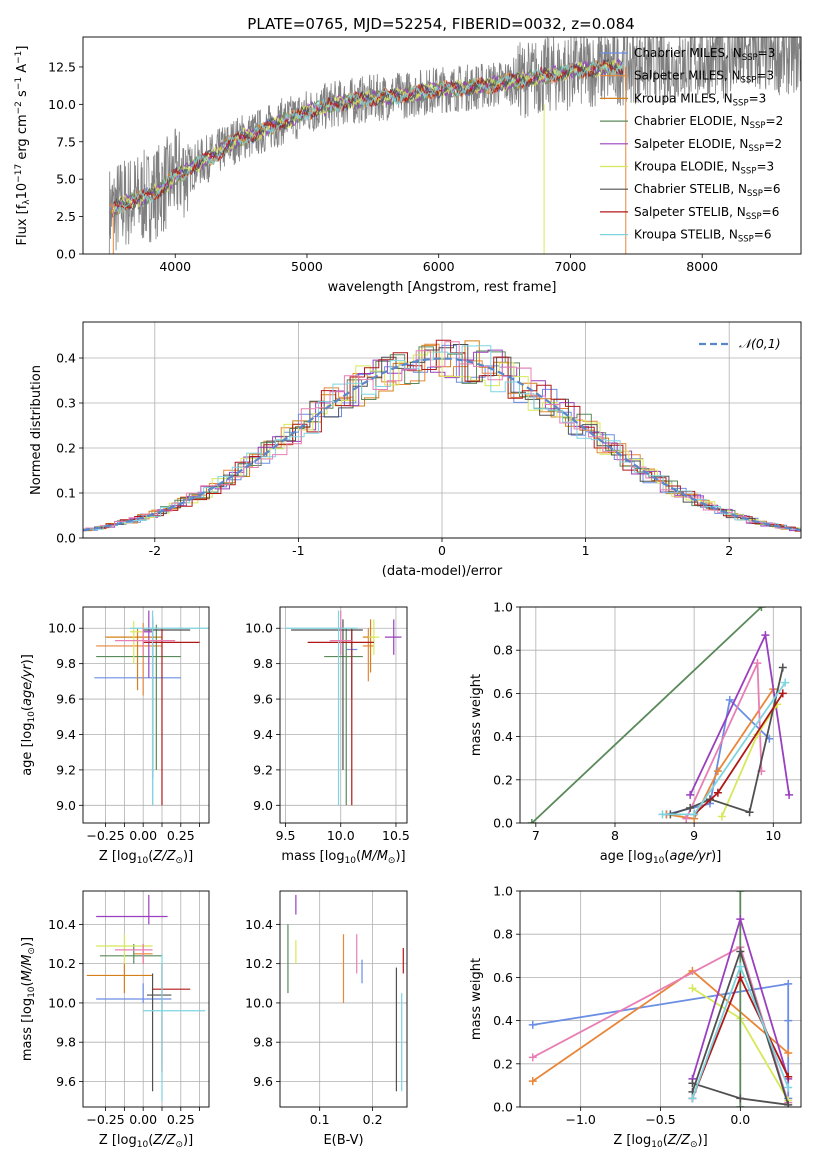 The width and height of the screenshot is (819, 1170). Describe the element at coordinates (343, 999) in the screenshot. I see `mass_vs_EBV-frame` at that location.